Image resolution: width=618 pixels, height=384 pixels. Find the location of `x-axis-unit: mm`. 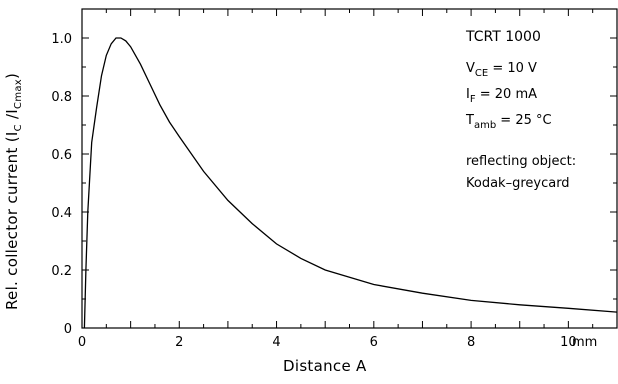

x-axis-unit: mm is located at coordinates (584, 342).